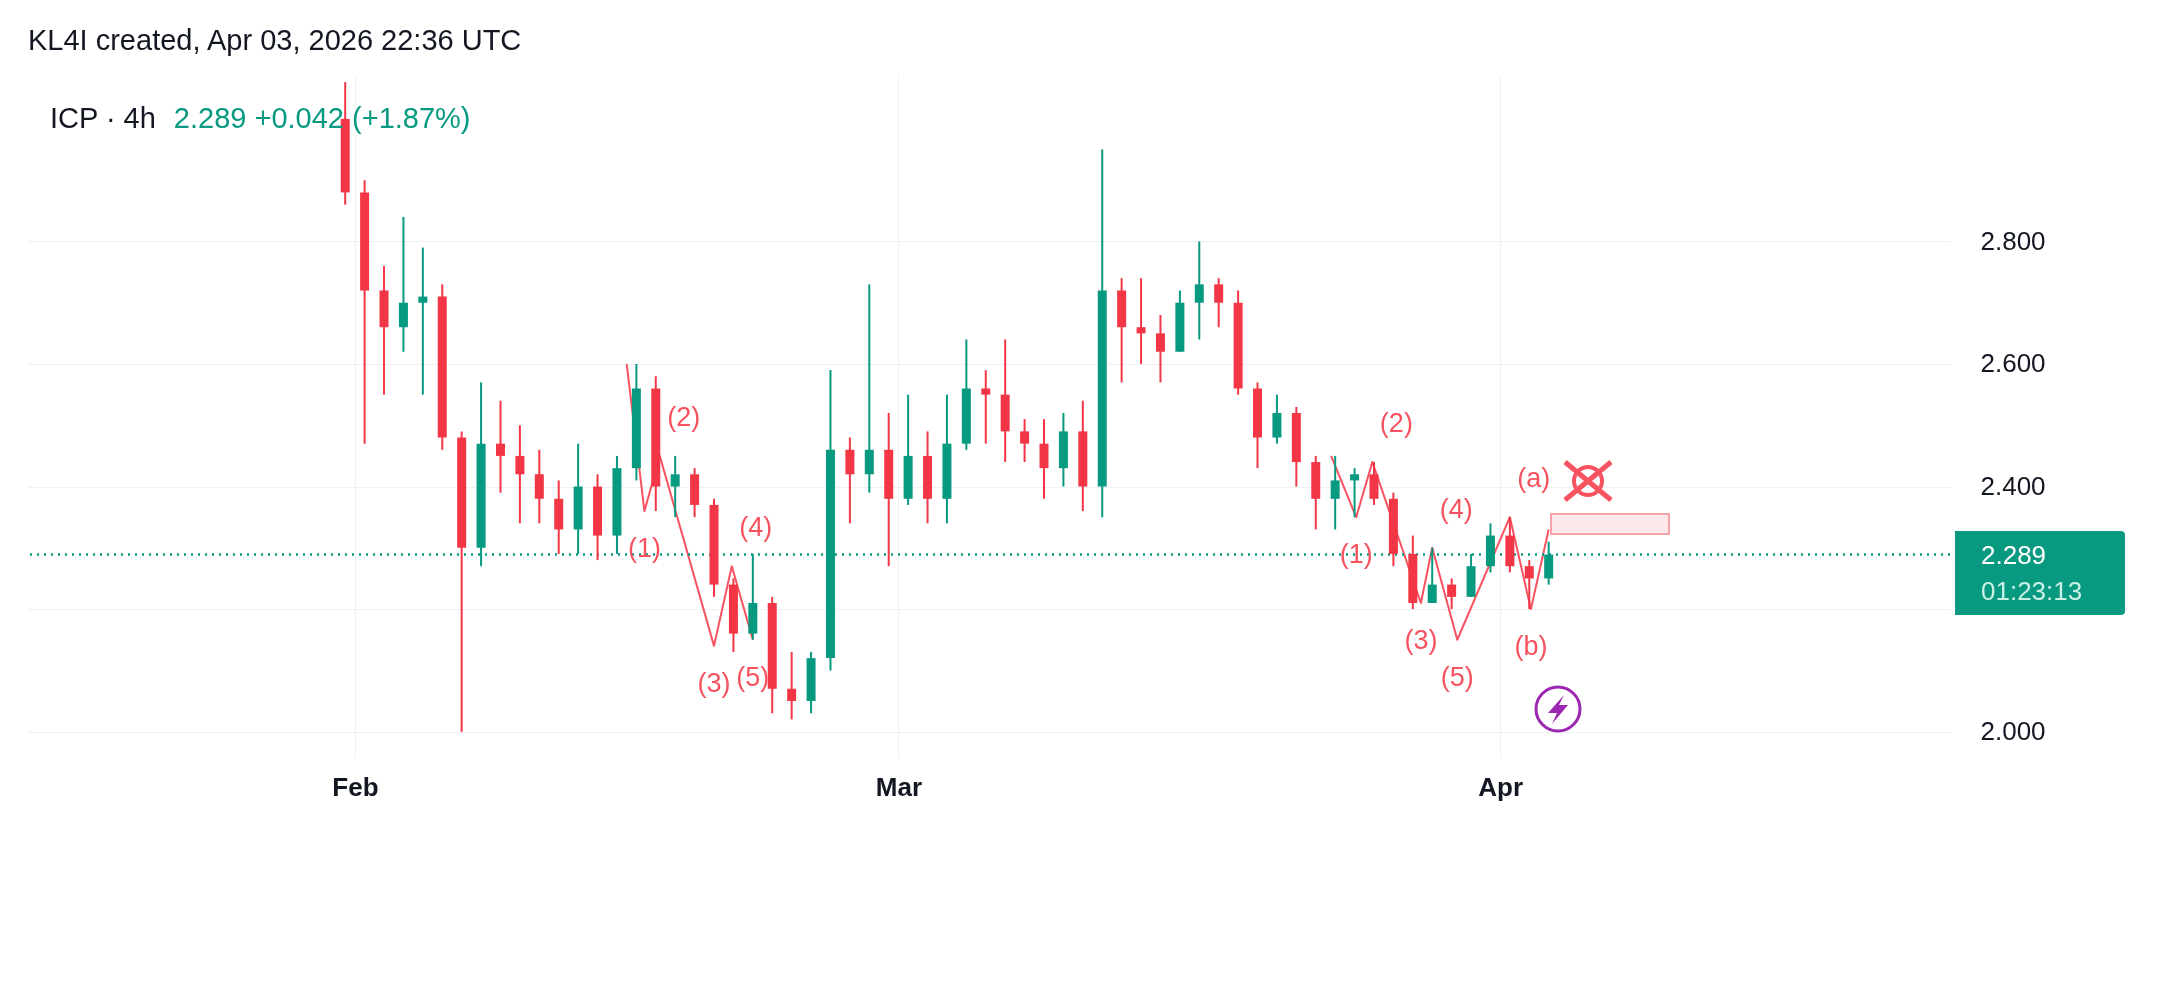 The width and height of the screenshot is (2168, 991). What do you see at coordinates (2013, 363) in the screenshot?
I see `y-tick-label: 2.600` at bounding box center [2013, 363].